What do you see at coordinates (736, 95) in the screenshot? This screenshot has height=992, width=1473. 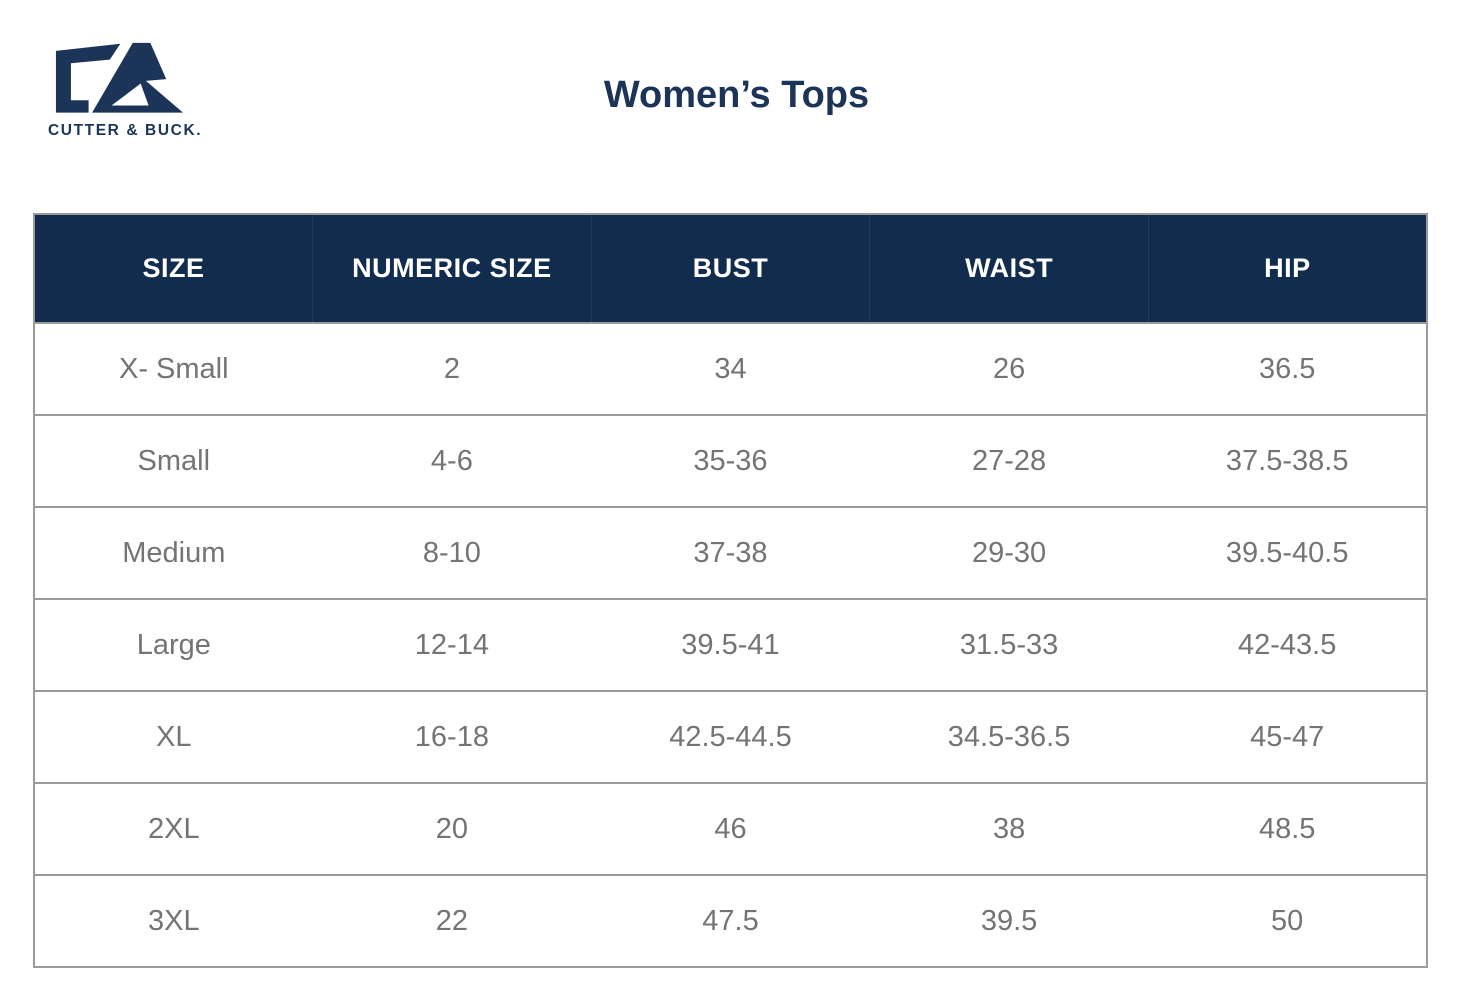 I see `page-title: Women’s Tops` at bounding box center [736, 95].